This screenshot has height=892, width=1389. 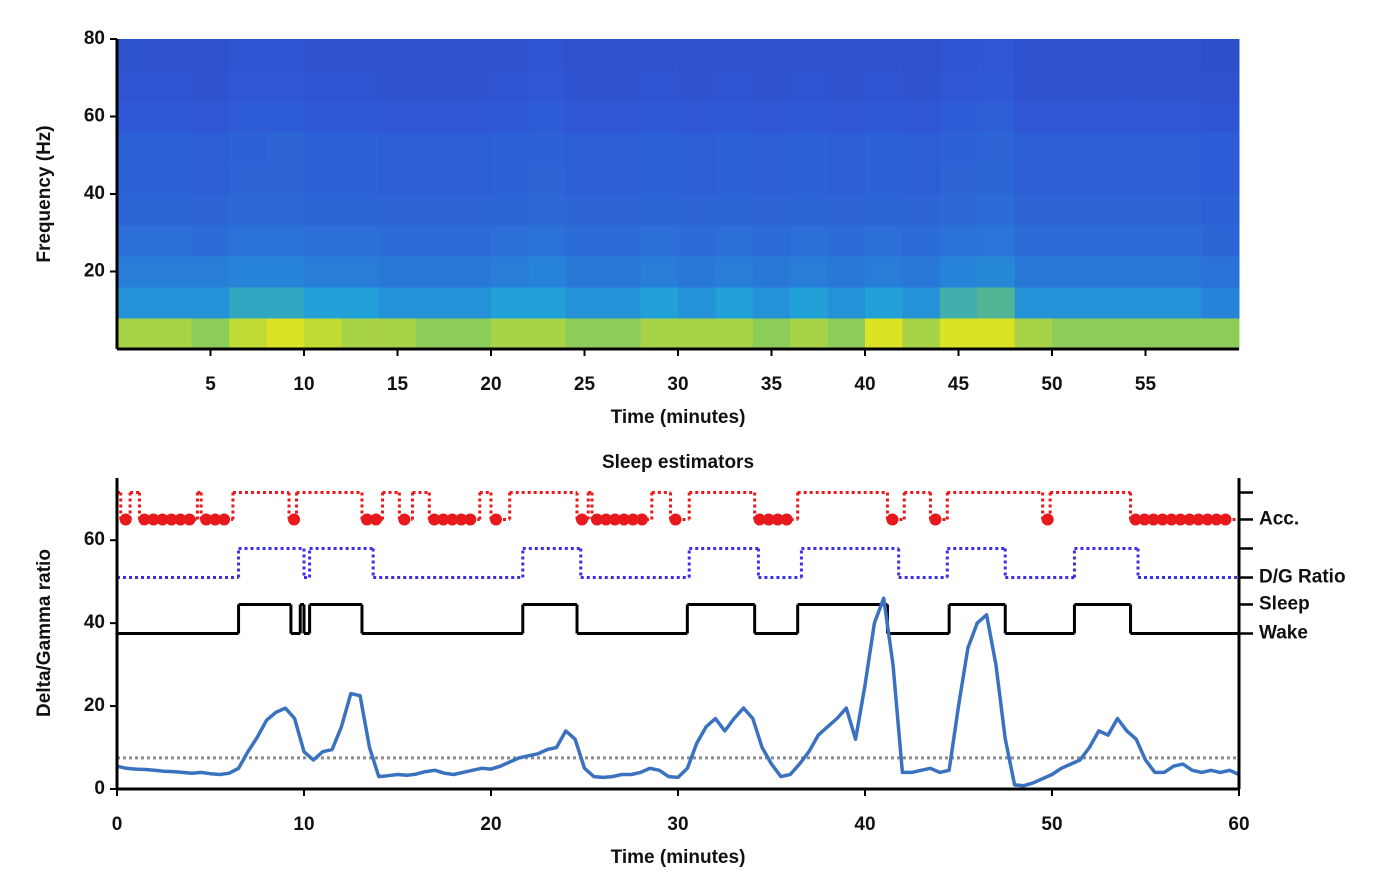 What do you see at coordinates (1284, 603) in the screenshot?
I see `y2-tick-label: Sleep` at bounding box center [1284, 603].